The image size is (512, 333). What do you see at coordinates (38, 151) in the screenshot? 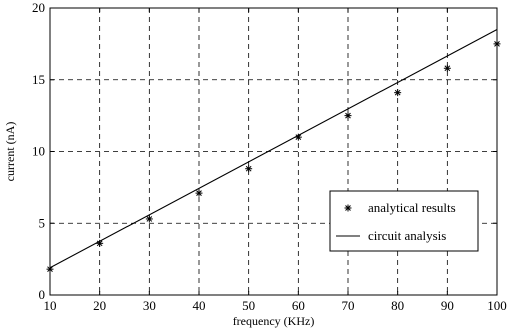
I see `y-tick-label: 10` at bounding box center [38, 151].